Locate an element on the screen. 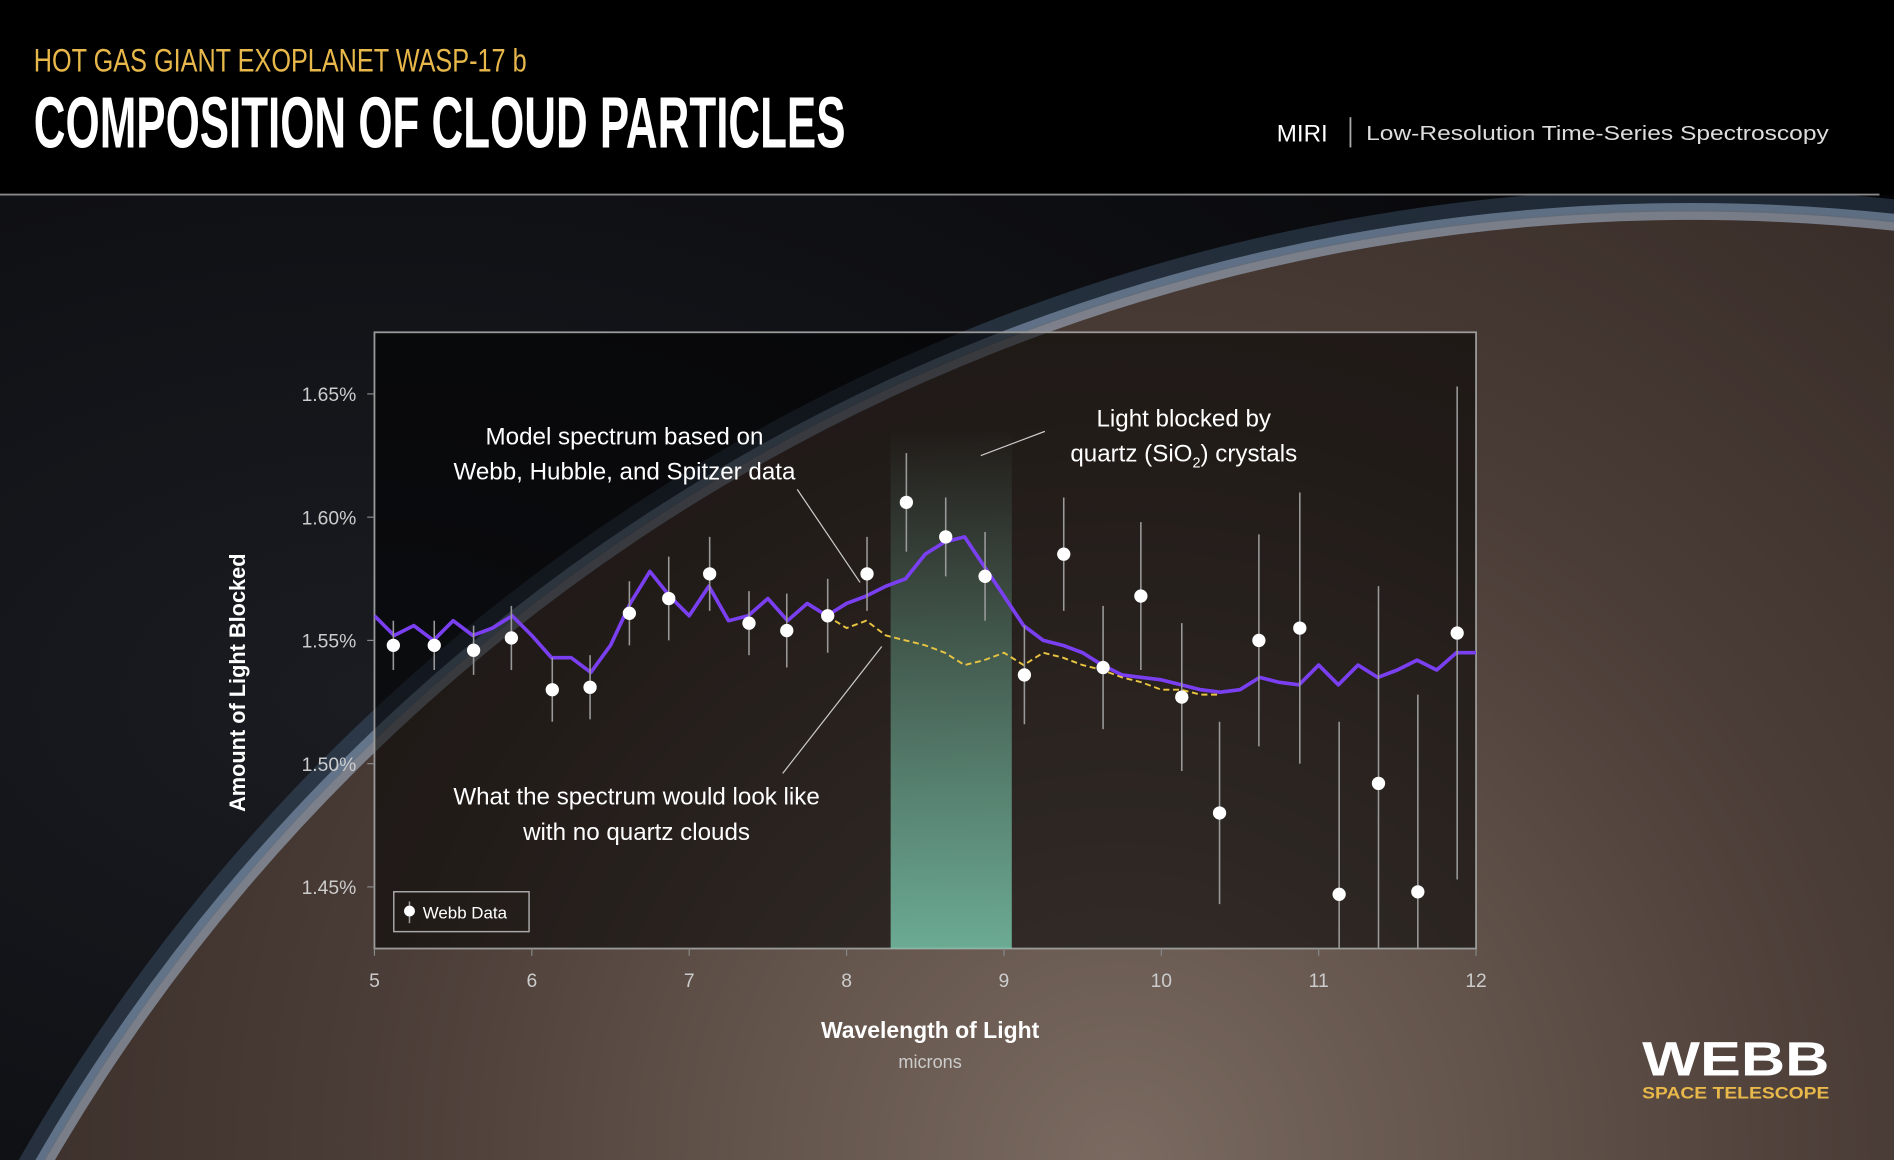 The height and width of the screenshot is (1160, 1894). annotation: quartz (SiO2) crystals is located at coordinates (1183, 456).